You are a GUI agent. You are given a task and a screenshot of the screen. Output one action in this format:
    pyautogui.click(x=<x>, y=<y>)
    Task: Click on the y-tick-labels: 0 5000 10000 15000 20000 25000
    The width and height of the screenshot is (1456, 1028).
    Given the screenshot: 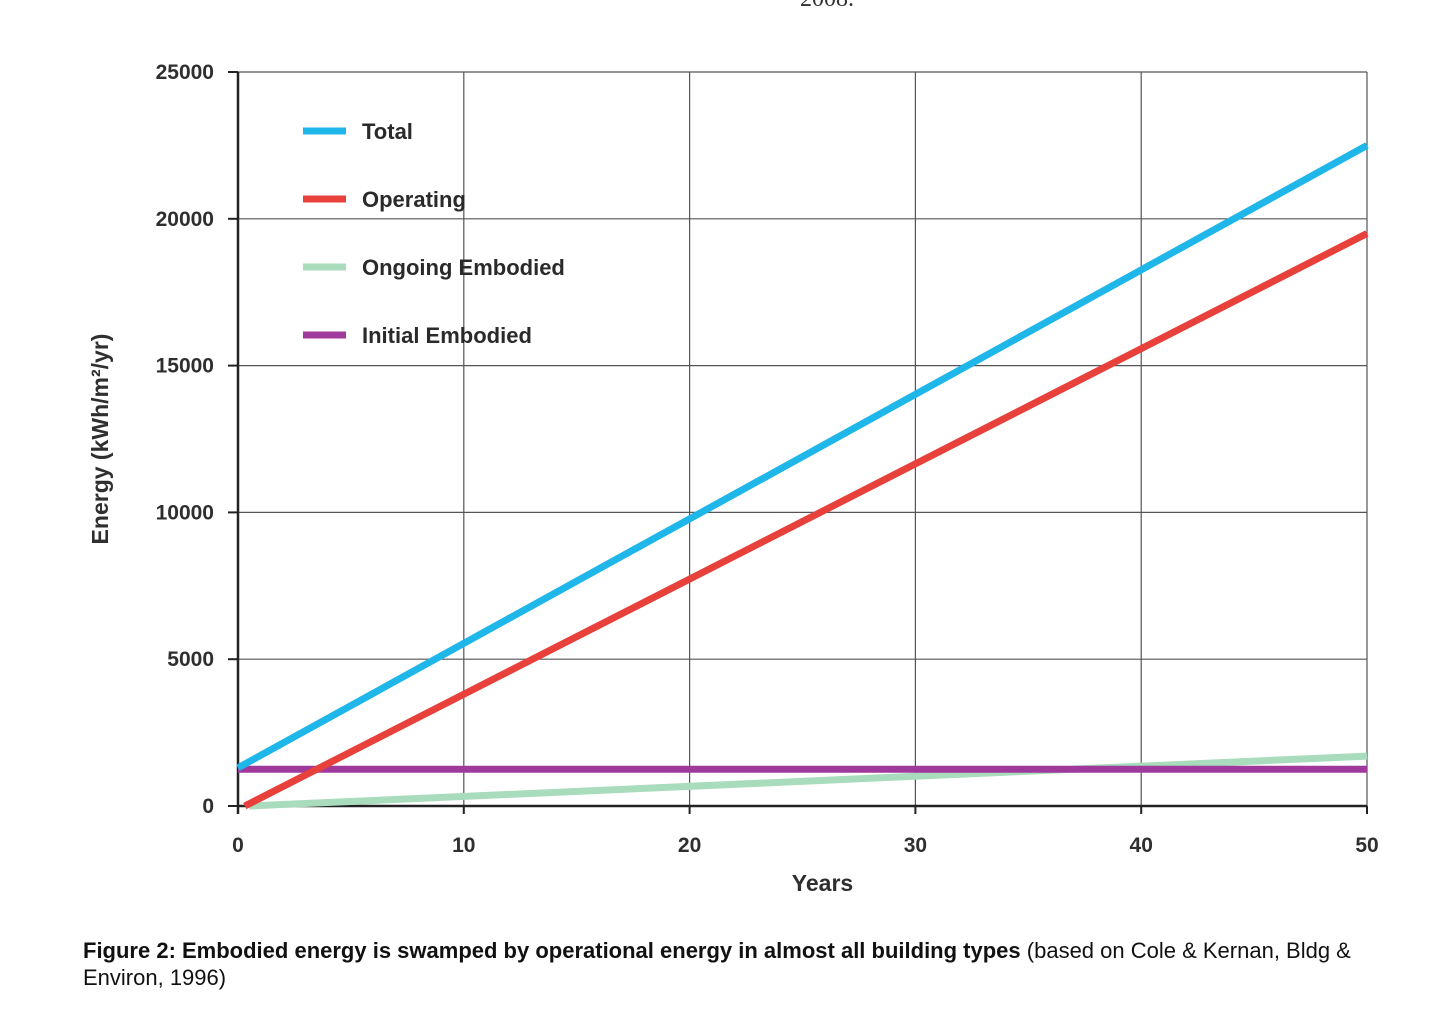 What is the action you would take?
    pyautogui.click(x=185, y=439)
    